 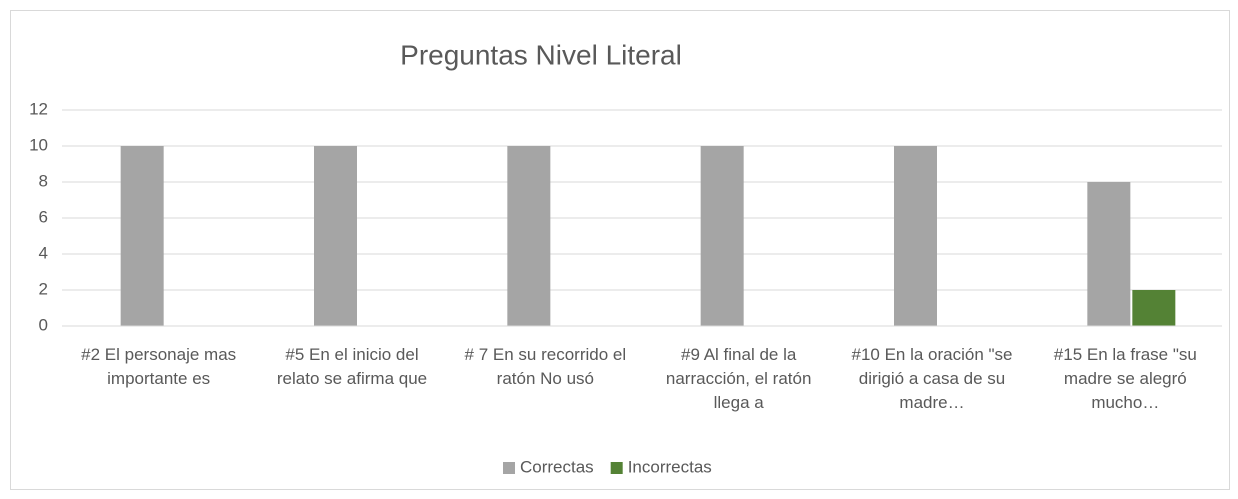 I want to click on y-tick-label: 8, so click(x=43, y=180).